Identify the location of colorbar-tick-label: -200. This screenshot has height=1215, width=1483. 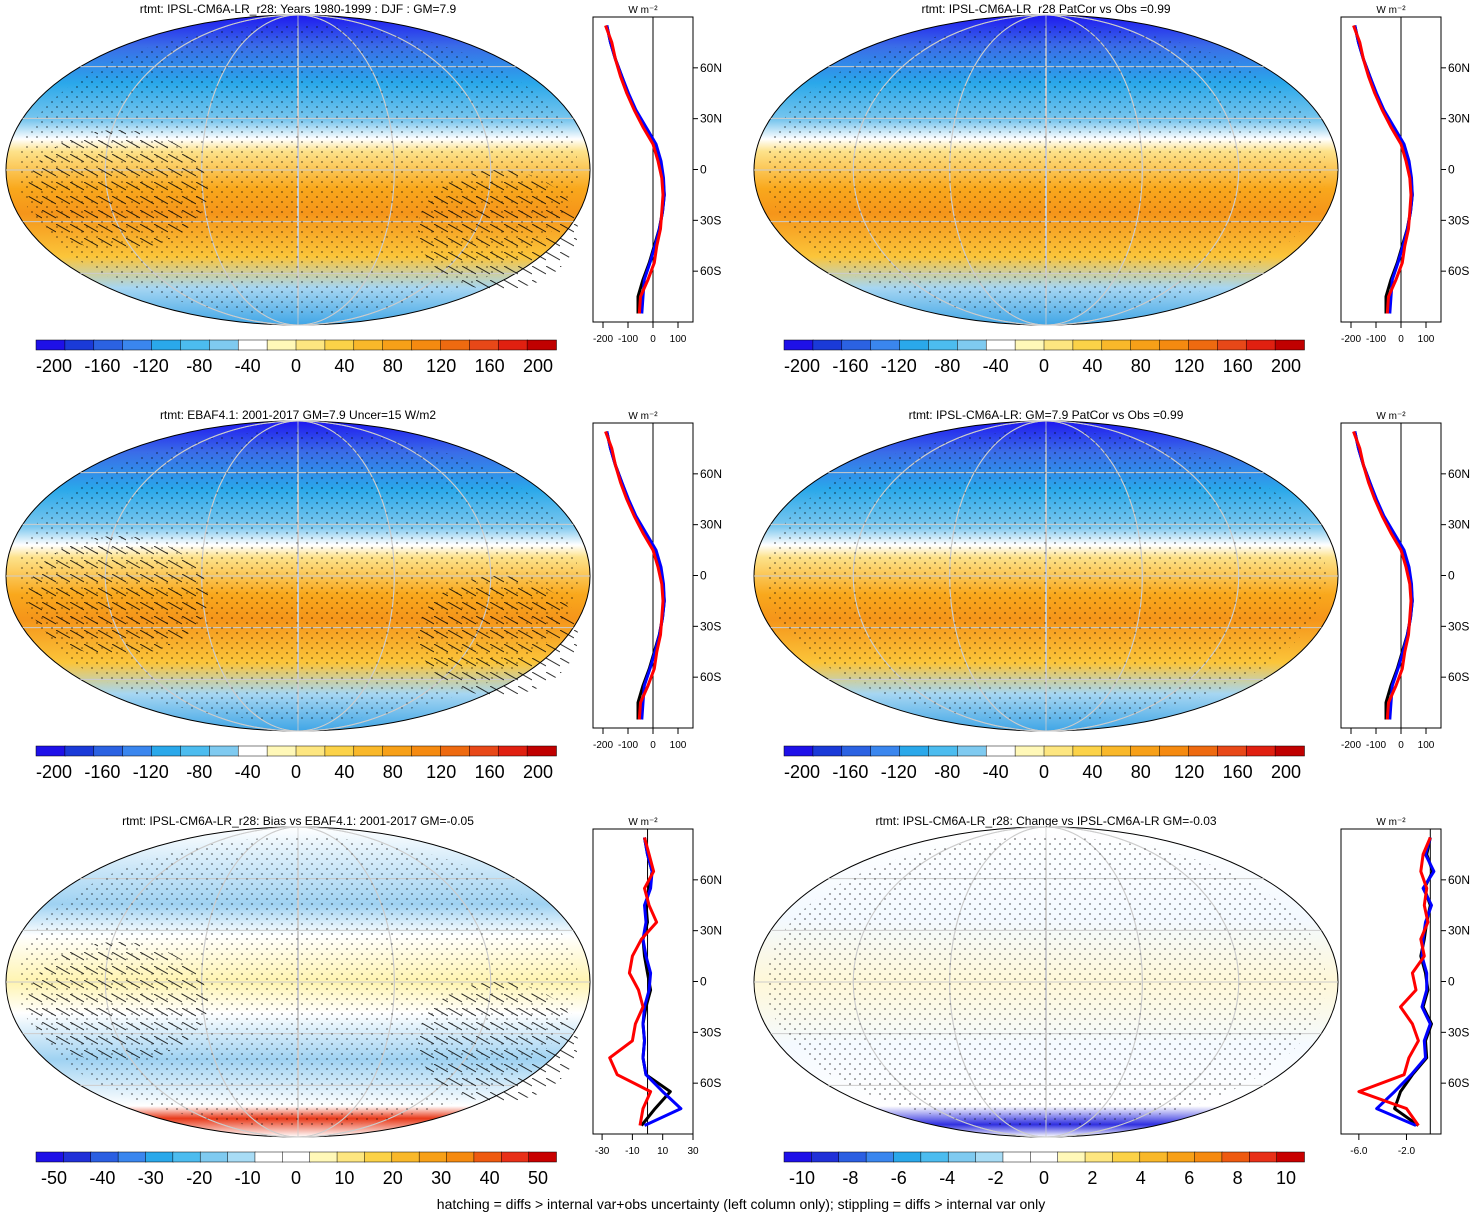
(802, 772).